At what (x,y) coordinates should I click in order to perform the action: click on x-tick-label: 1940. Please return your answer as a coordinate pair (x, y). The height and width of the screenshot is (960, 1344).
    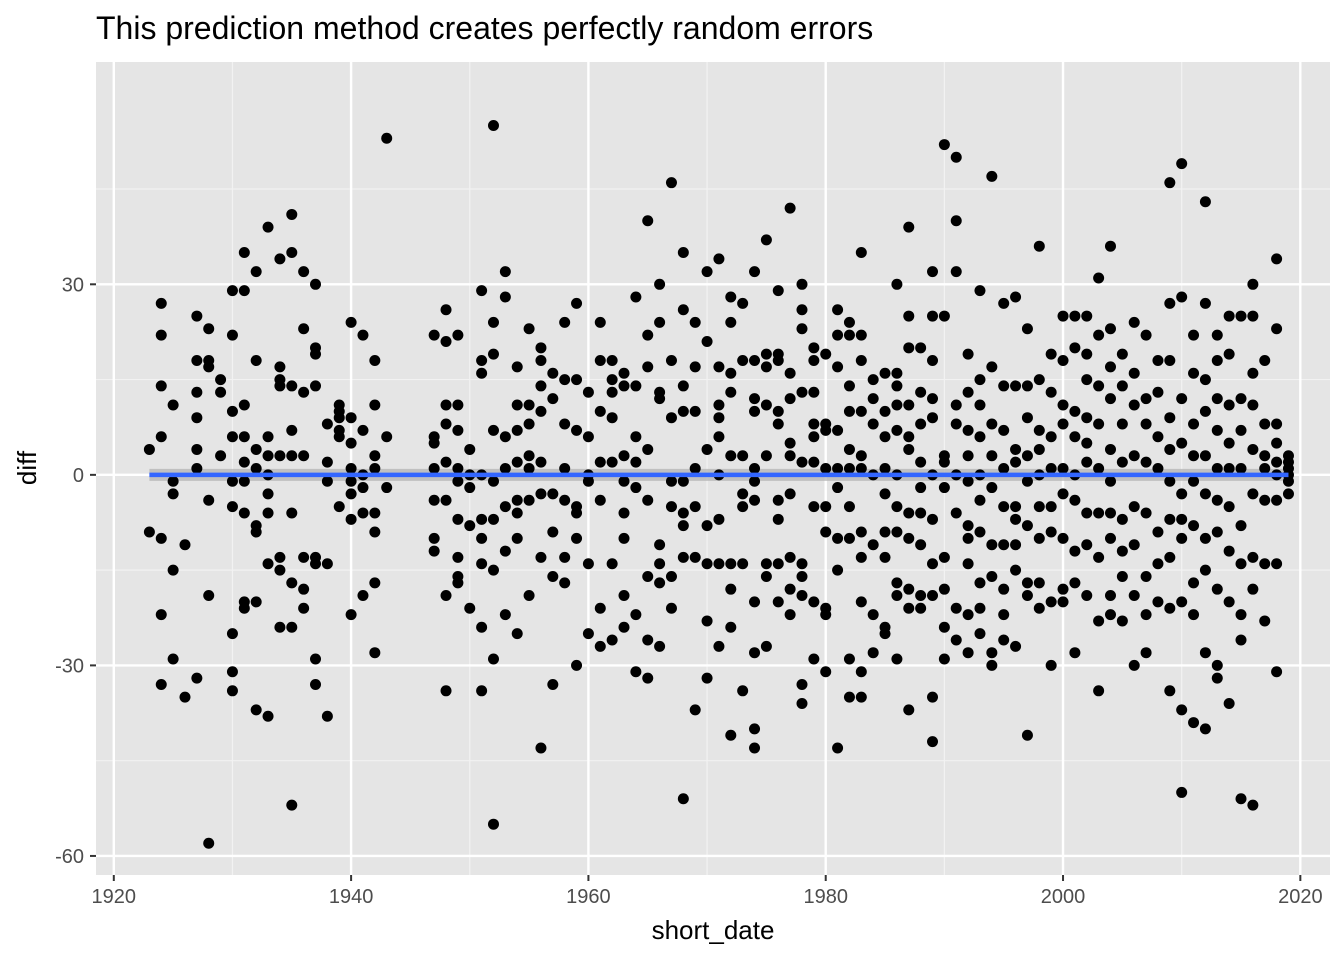
    Looking at the image, I should click on (351, 897).